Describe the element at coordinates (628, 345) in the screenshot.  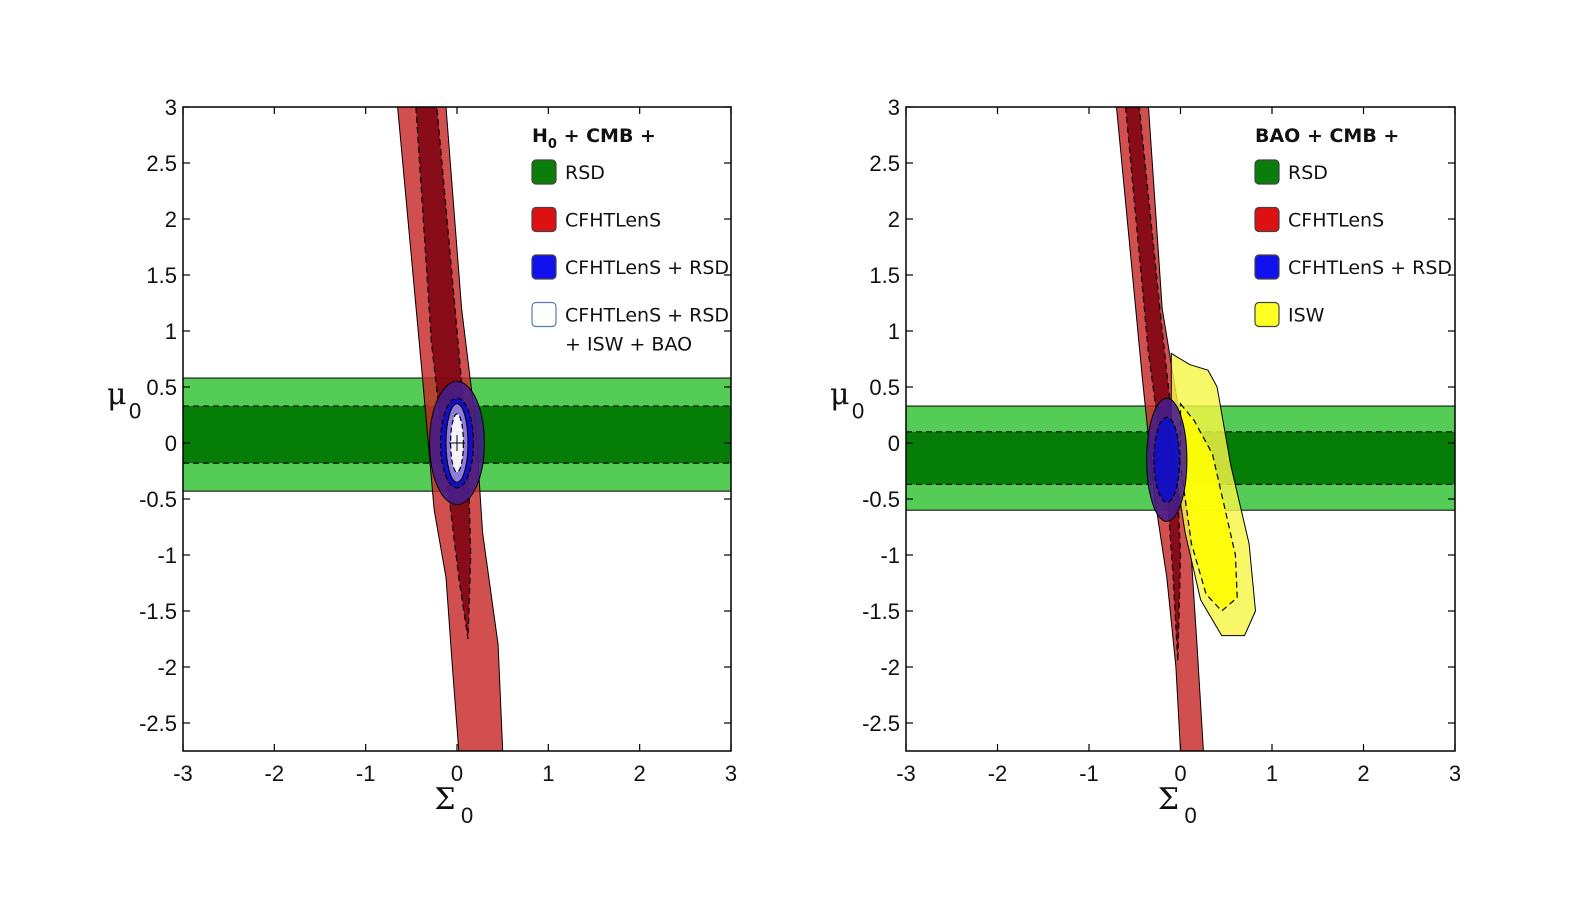
I see `legend-label-line2: + ISW + BAO` at that location.